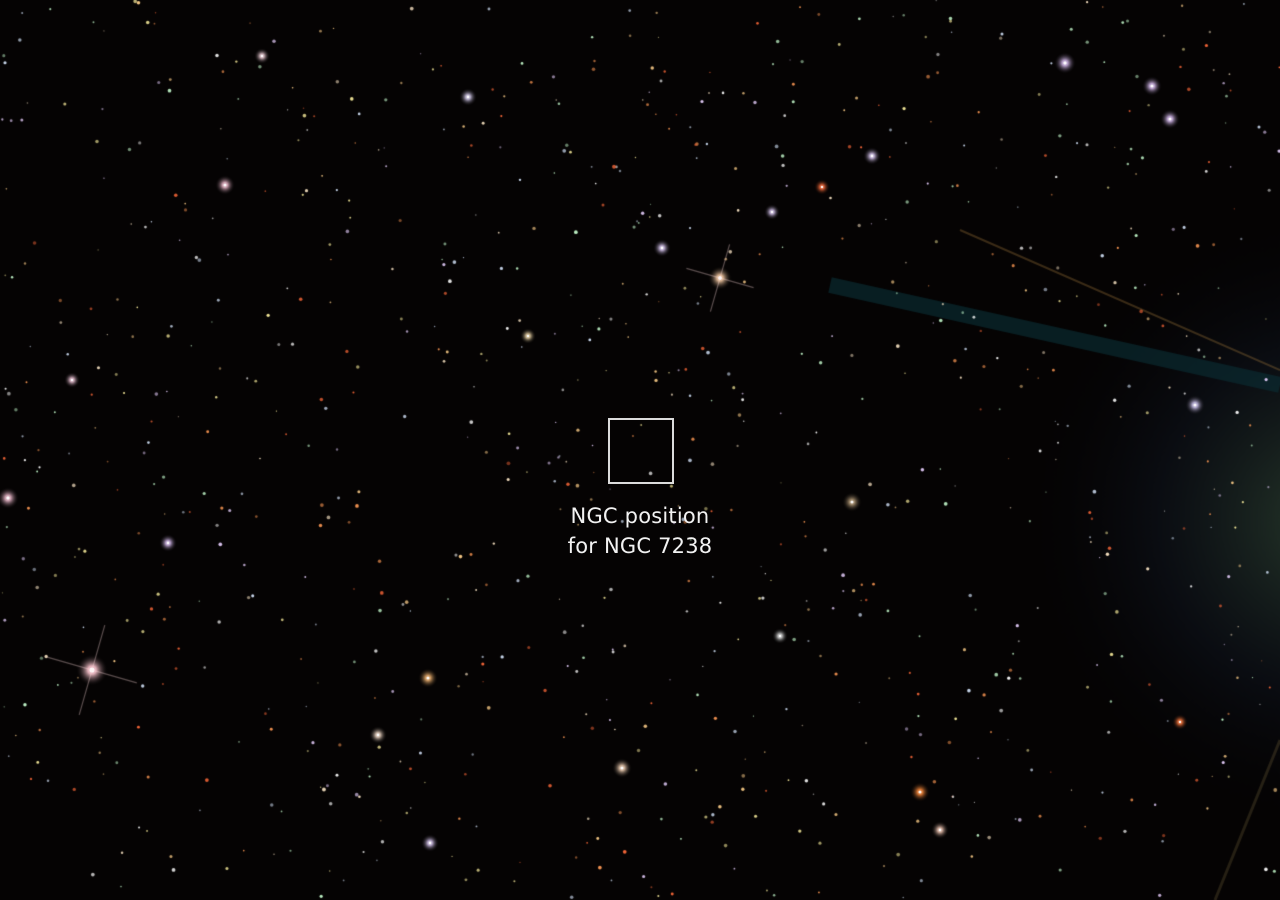 This screenshot has height=900, width=1280. I want to click on ngc-position-marker, so click(641, 451).